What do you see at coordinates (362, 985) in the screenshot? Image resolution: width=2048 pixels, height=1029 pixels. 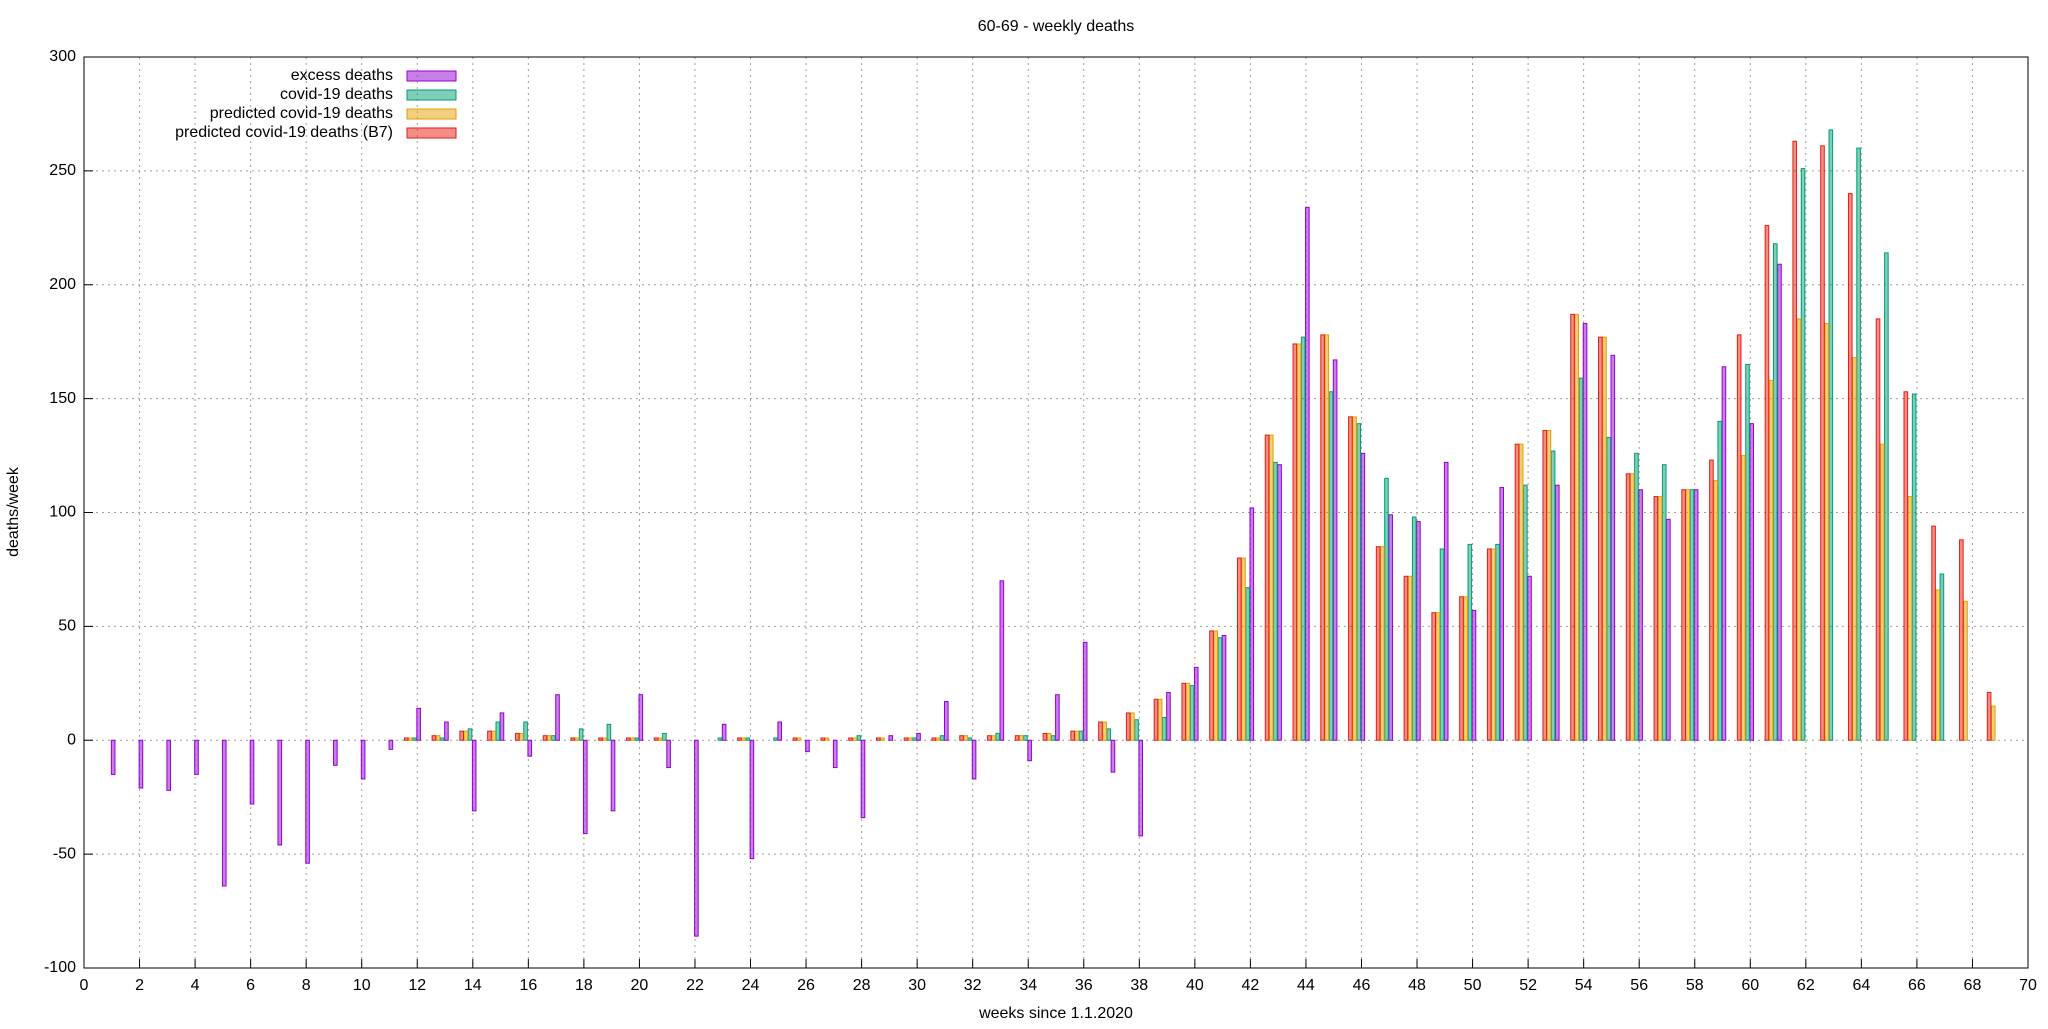 I see `x-tick-label: 10` at bounding box center [362, 985].